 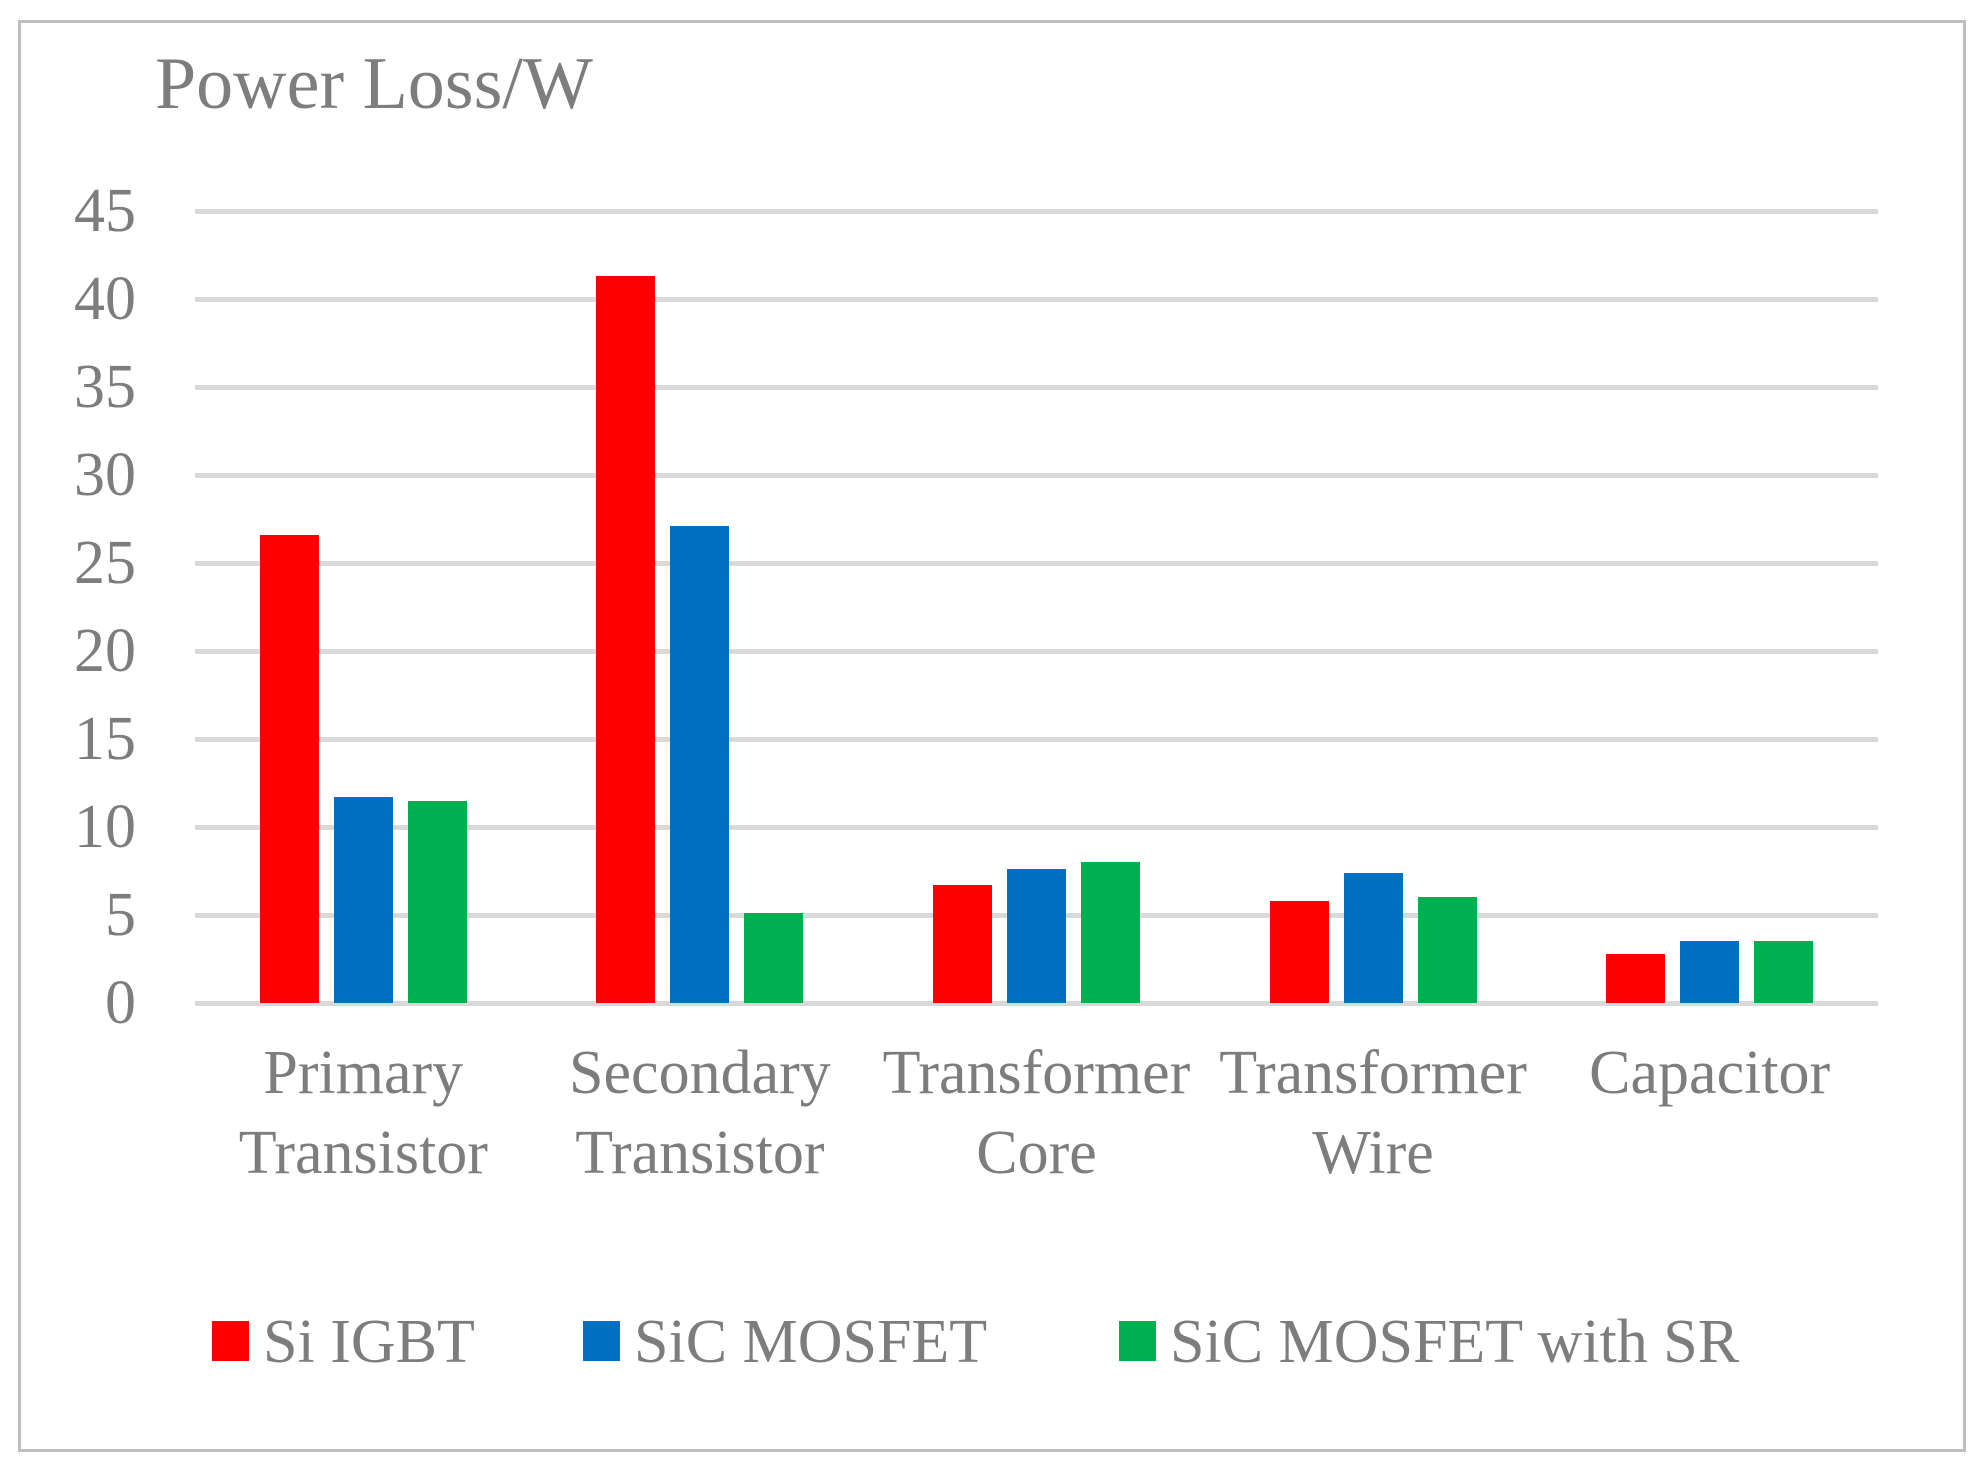 What do you see at coordinates (120, 915) in the screenshot?
I see `y-axis-tick-label: 5` at bounding box center [120, 915].